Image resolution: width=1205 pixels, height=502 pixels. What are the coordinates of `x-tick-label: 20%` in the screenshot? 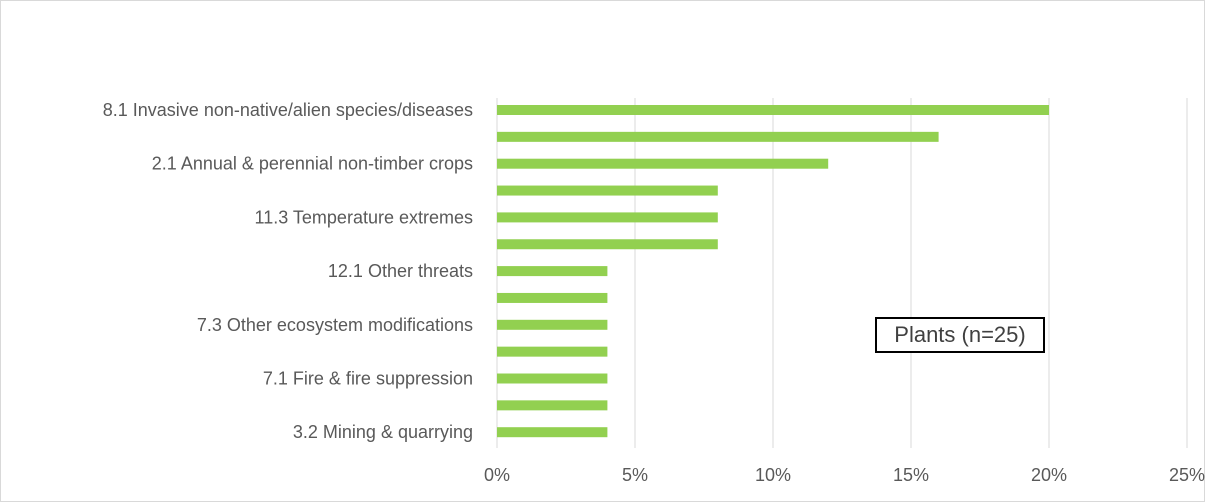 It's located at (1049, 475).